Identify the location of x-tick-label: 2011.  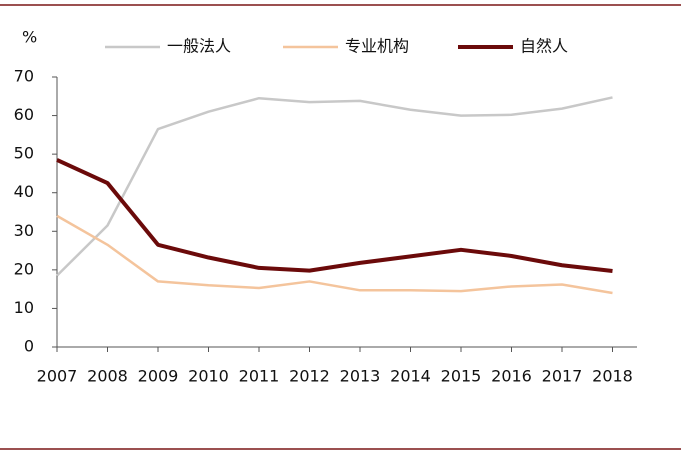
(259, 376).